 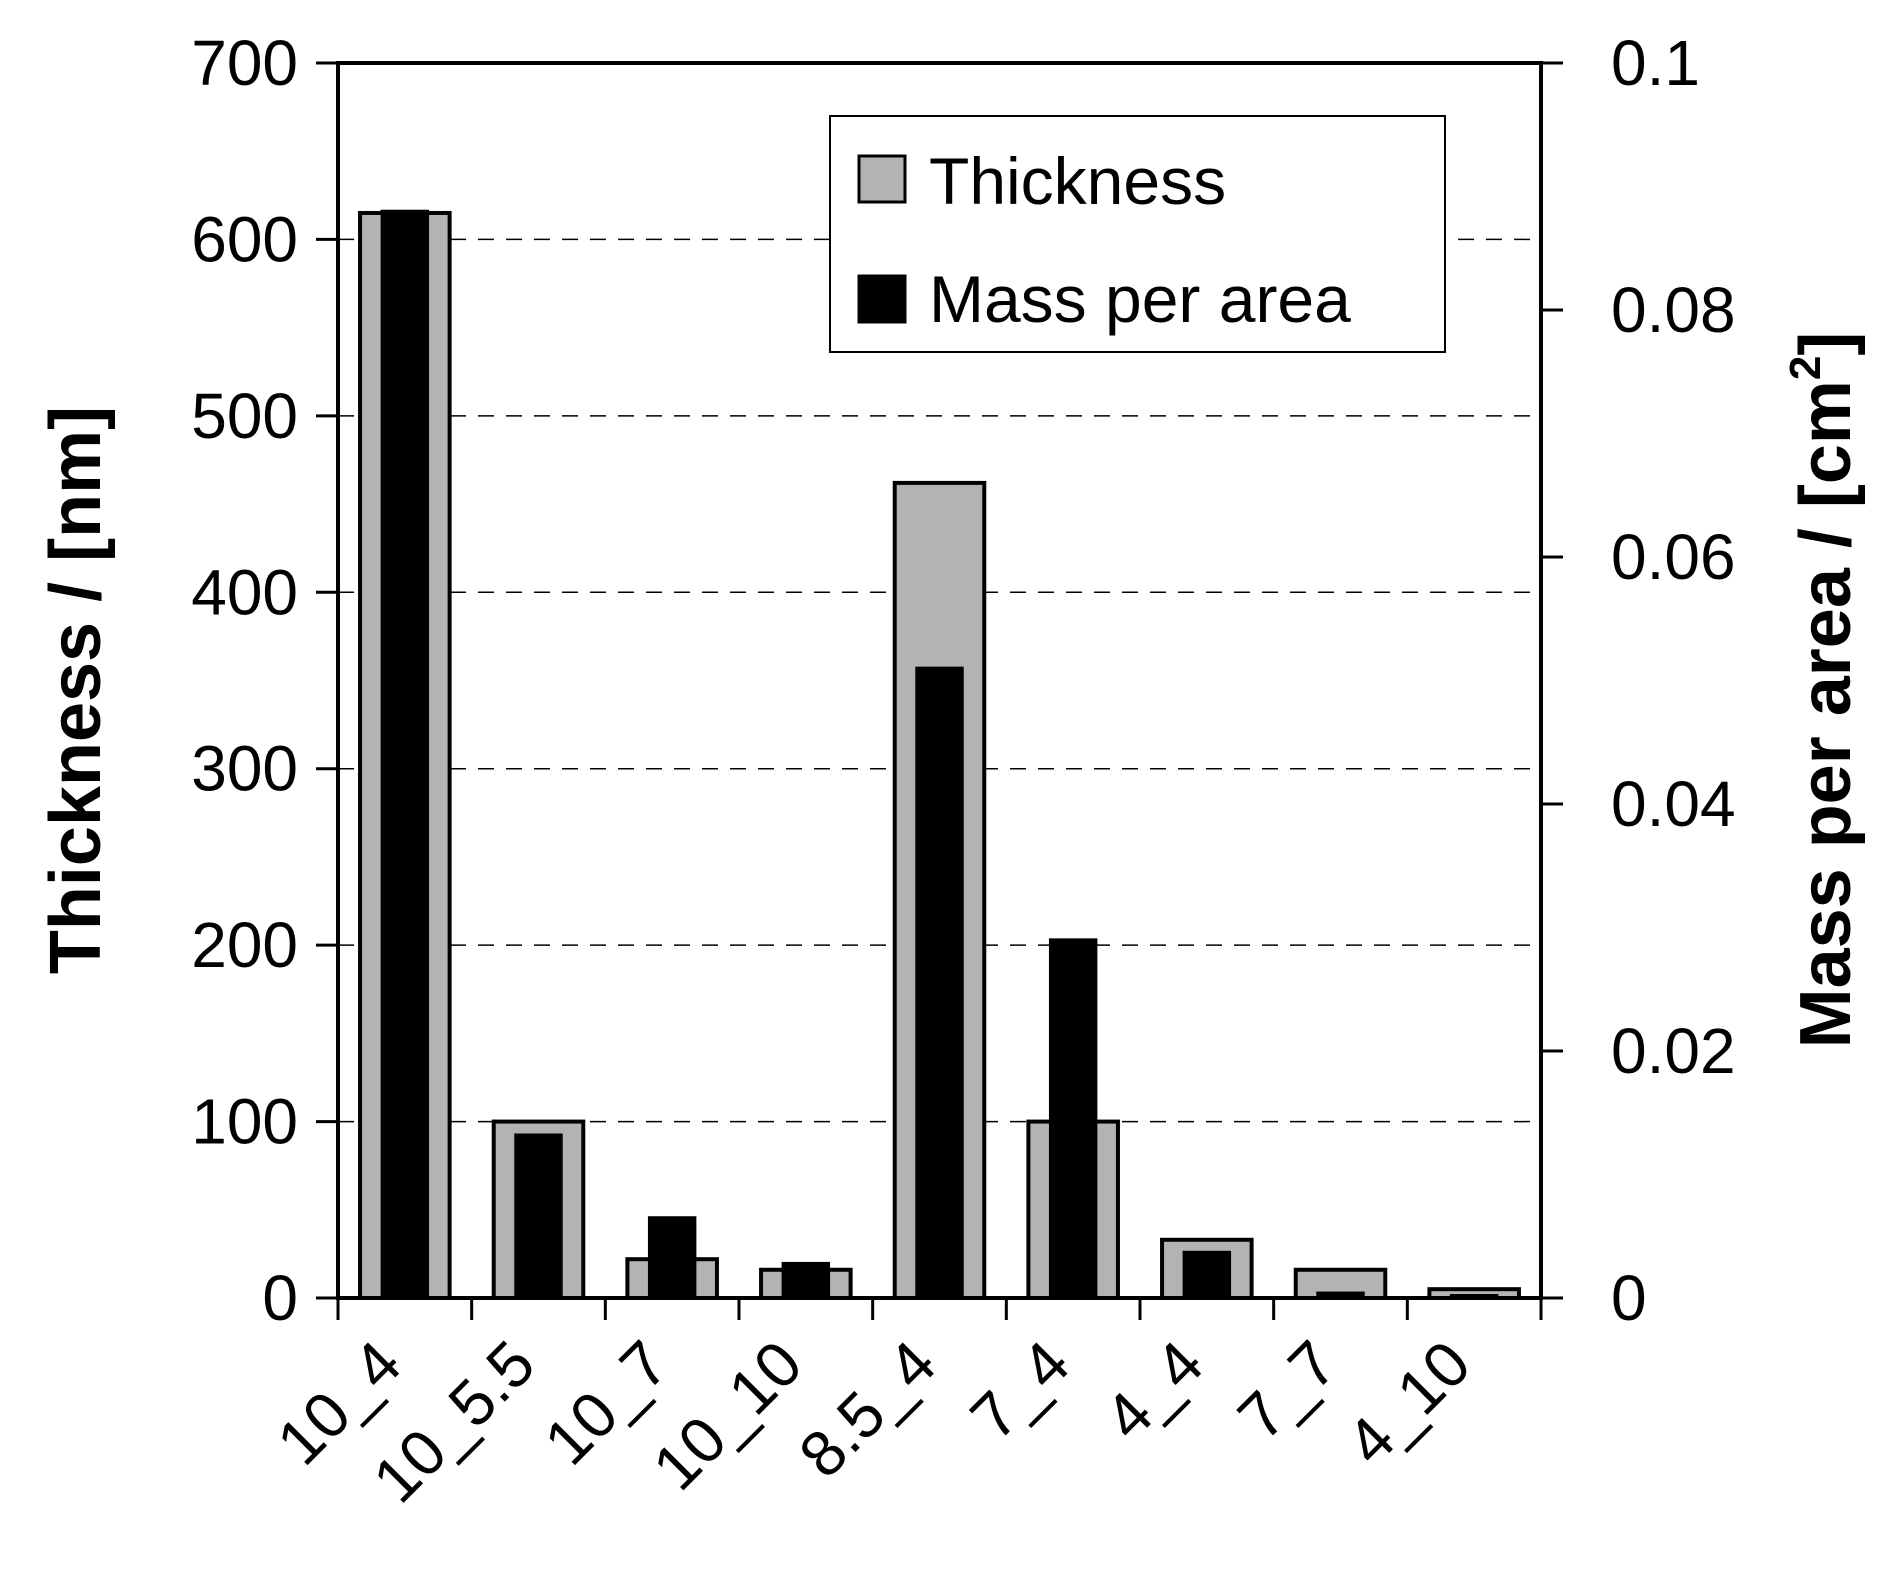 What do you see at coordinates (1629, 1298) in the screenshot?
I see `right-tick-label: 0` at bounding box center [1629, 1298].